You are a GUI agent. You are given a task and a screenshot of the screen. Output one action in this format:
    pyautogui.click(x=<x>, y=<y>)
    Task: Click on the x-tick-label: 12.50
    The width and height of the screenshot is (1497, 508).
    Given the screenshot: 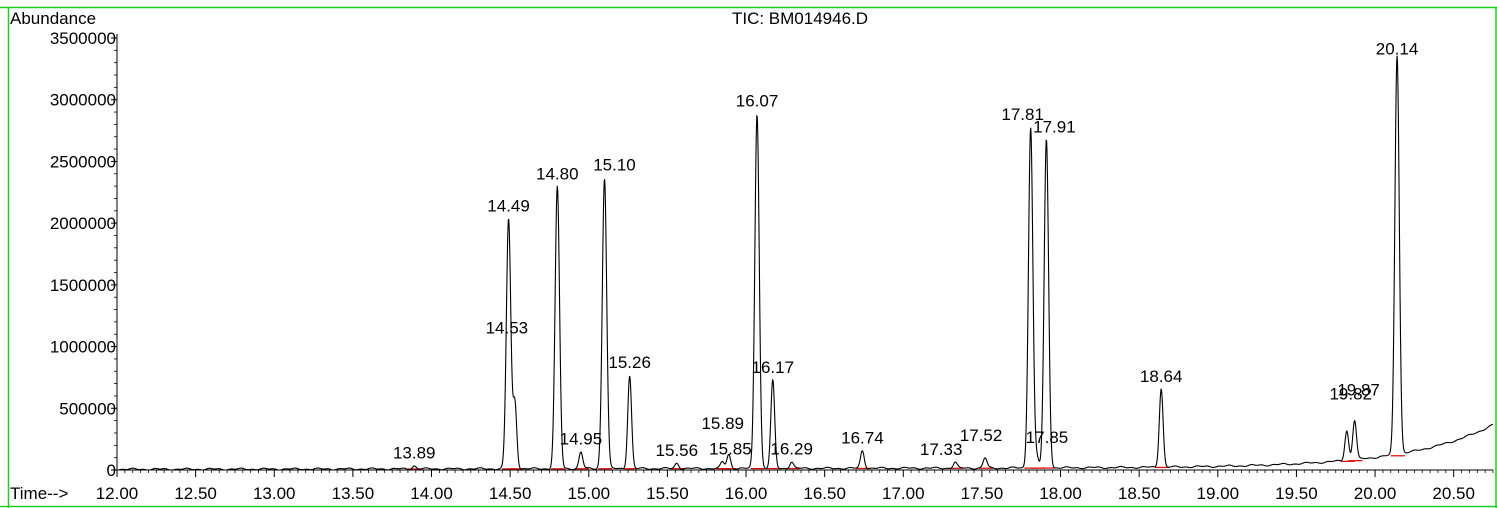 What is the action you would take?
    pyautogui.click(x=195, y=493)
    